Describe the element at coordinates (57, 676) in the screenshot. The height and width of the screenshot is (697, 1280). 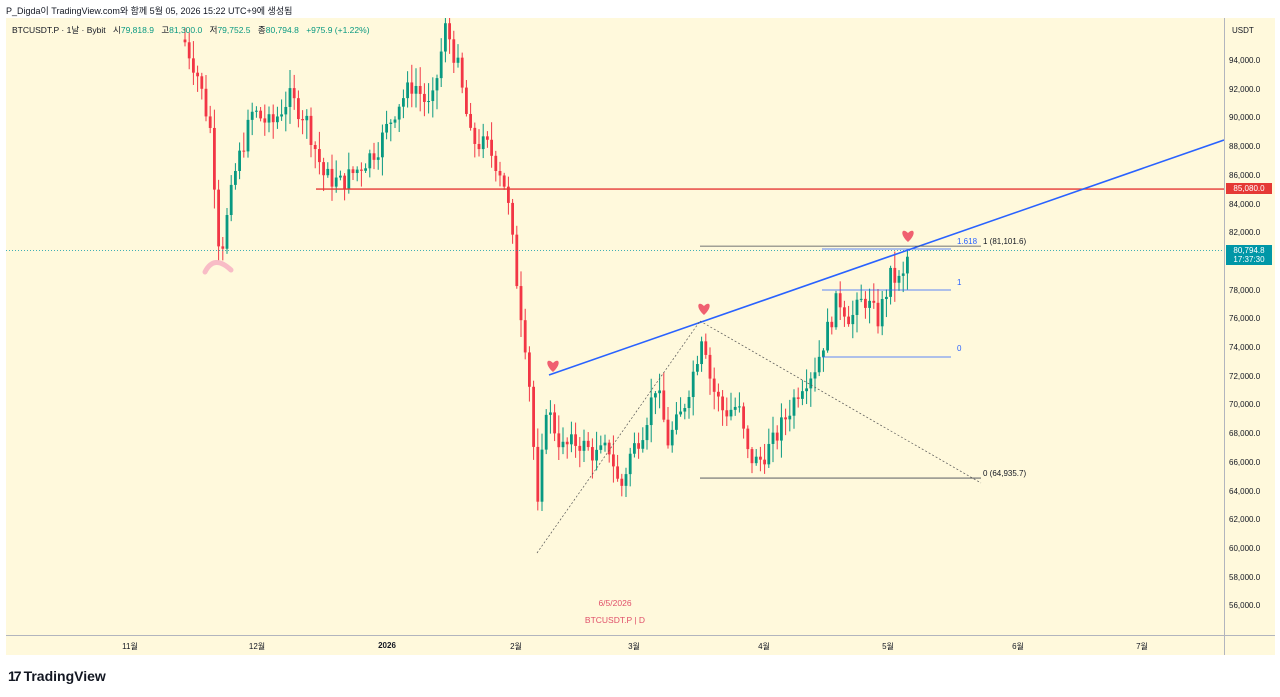
I see `tradingview-logo: 17 TradingView` at that location.